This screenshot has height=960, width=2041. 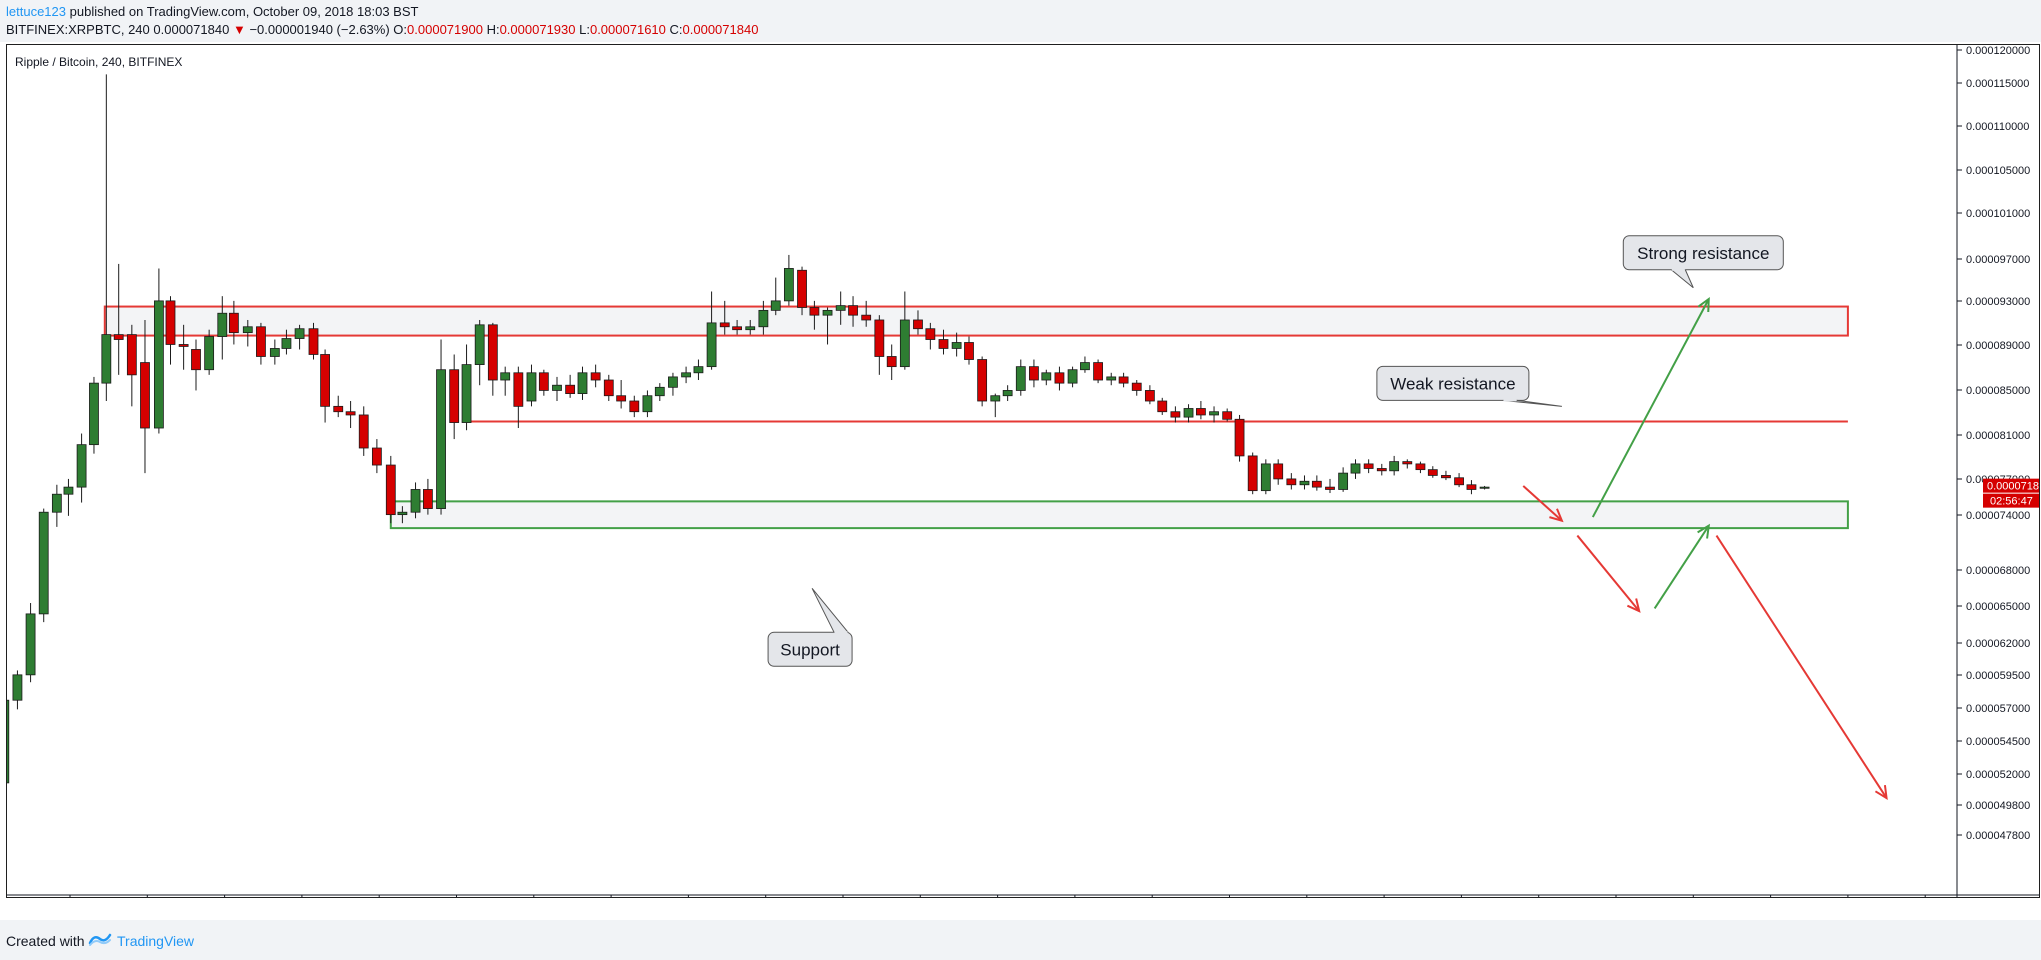 What do you see at coordinates (1705, 548) in the screenshot?
I see `projection-arrows-layer` at bounding box center [1705, 548].